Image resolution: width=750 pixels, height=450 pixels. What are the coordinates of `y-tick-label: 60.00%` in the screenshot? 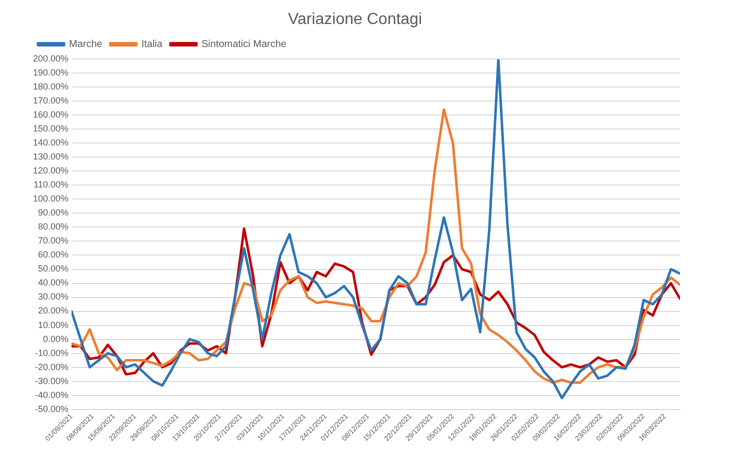 It's located at (53, 255).